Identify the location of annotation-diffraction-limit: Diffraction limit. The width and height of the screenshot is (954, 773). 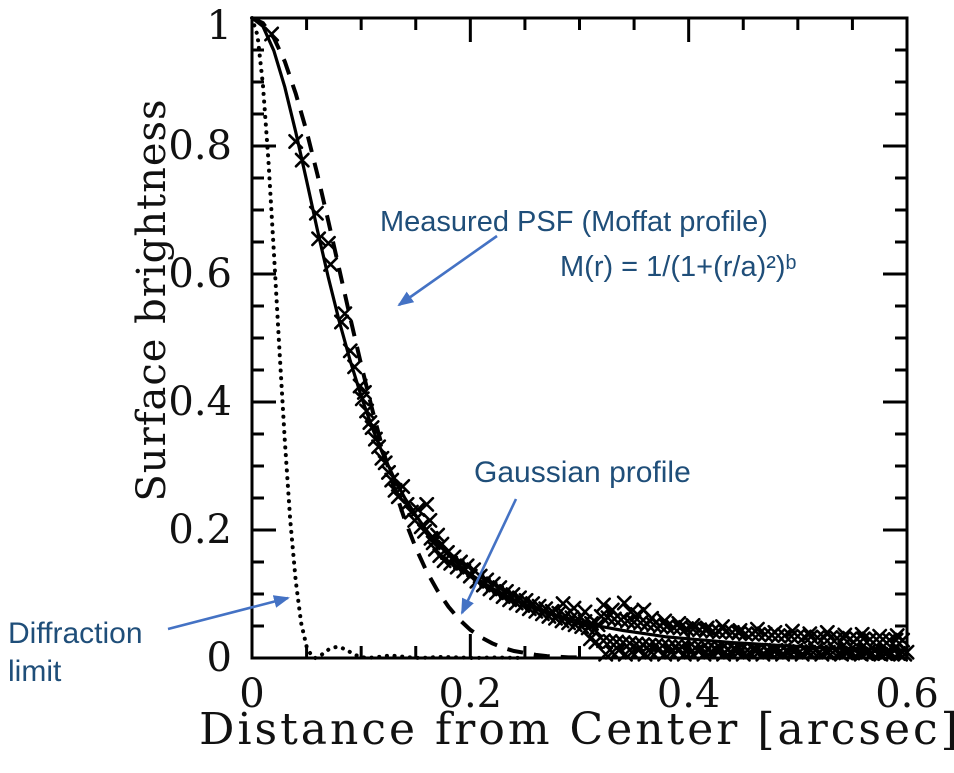
(75, 653).